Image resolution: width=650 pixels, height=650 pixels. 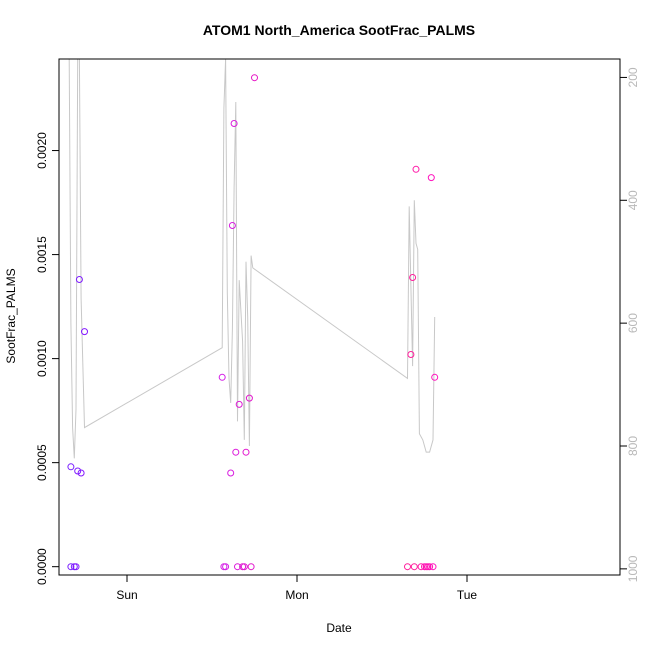 What do you see at coordinates (42, 150) in the screenshot?
I see `y-tick-label-4: 0.0020` at bounding box center [42, 150].